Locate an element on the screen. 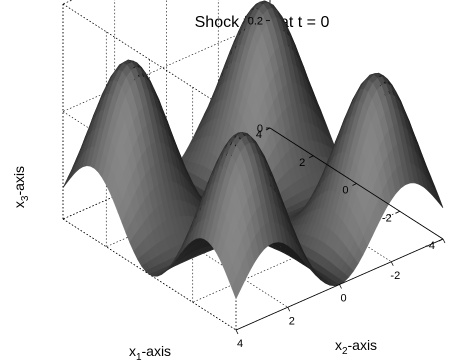 The image size is (454, 362). x2-axis-label: x2-axis is located at coordinates (356, 347).